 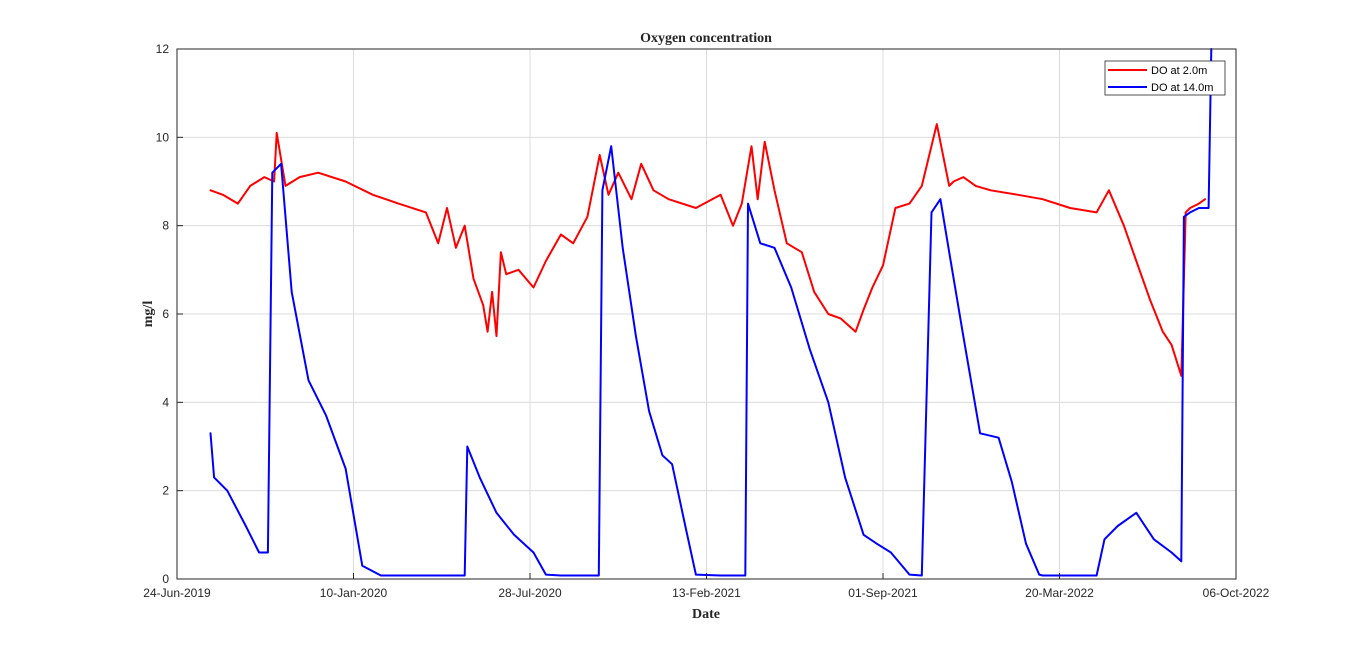 What do you see at coordinates (165, 491) in the screenshot?
I see `y-tick-label-2: 2` at bounding box center [165, 491].